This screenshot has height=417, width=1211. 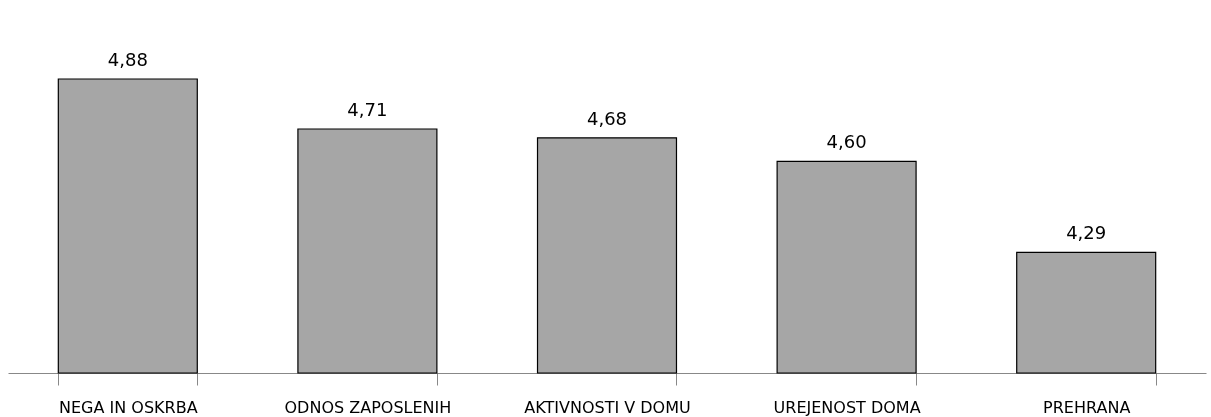 What do you see at coordinates (367, 109) in the screenshot?
I see `data-label: 4,71` at bounding box center [367, 109].